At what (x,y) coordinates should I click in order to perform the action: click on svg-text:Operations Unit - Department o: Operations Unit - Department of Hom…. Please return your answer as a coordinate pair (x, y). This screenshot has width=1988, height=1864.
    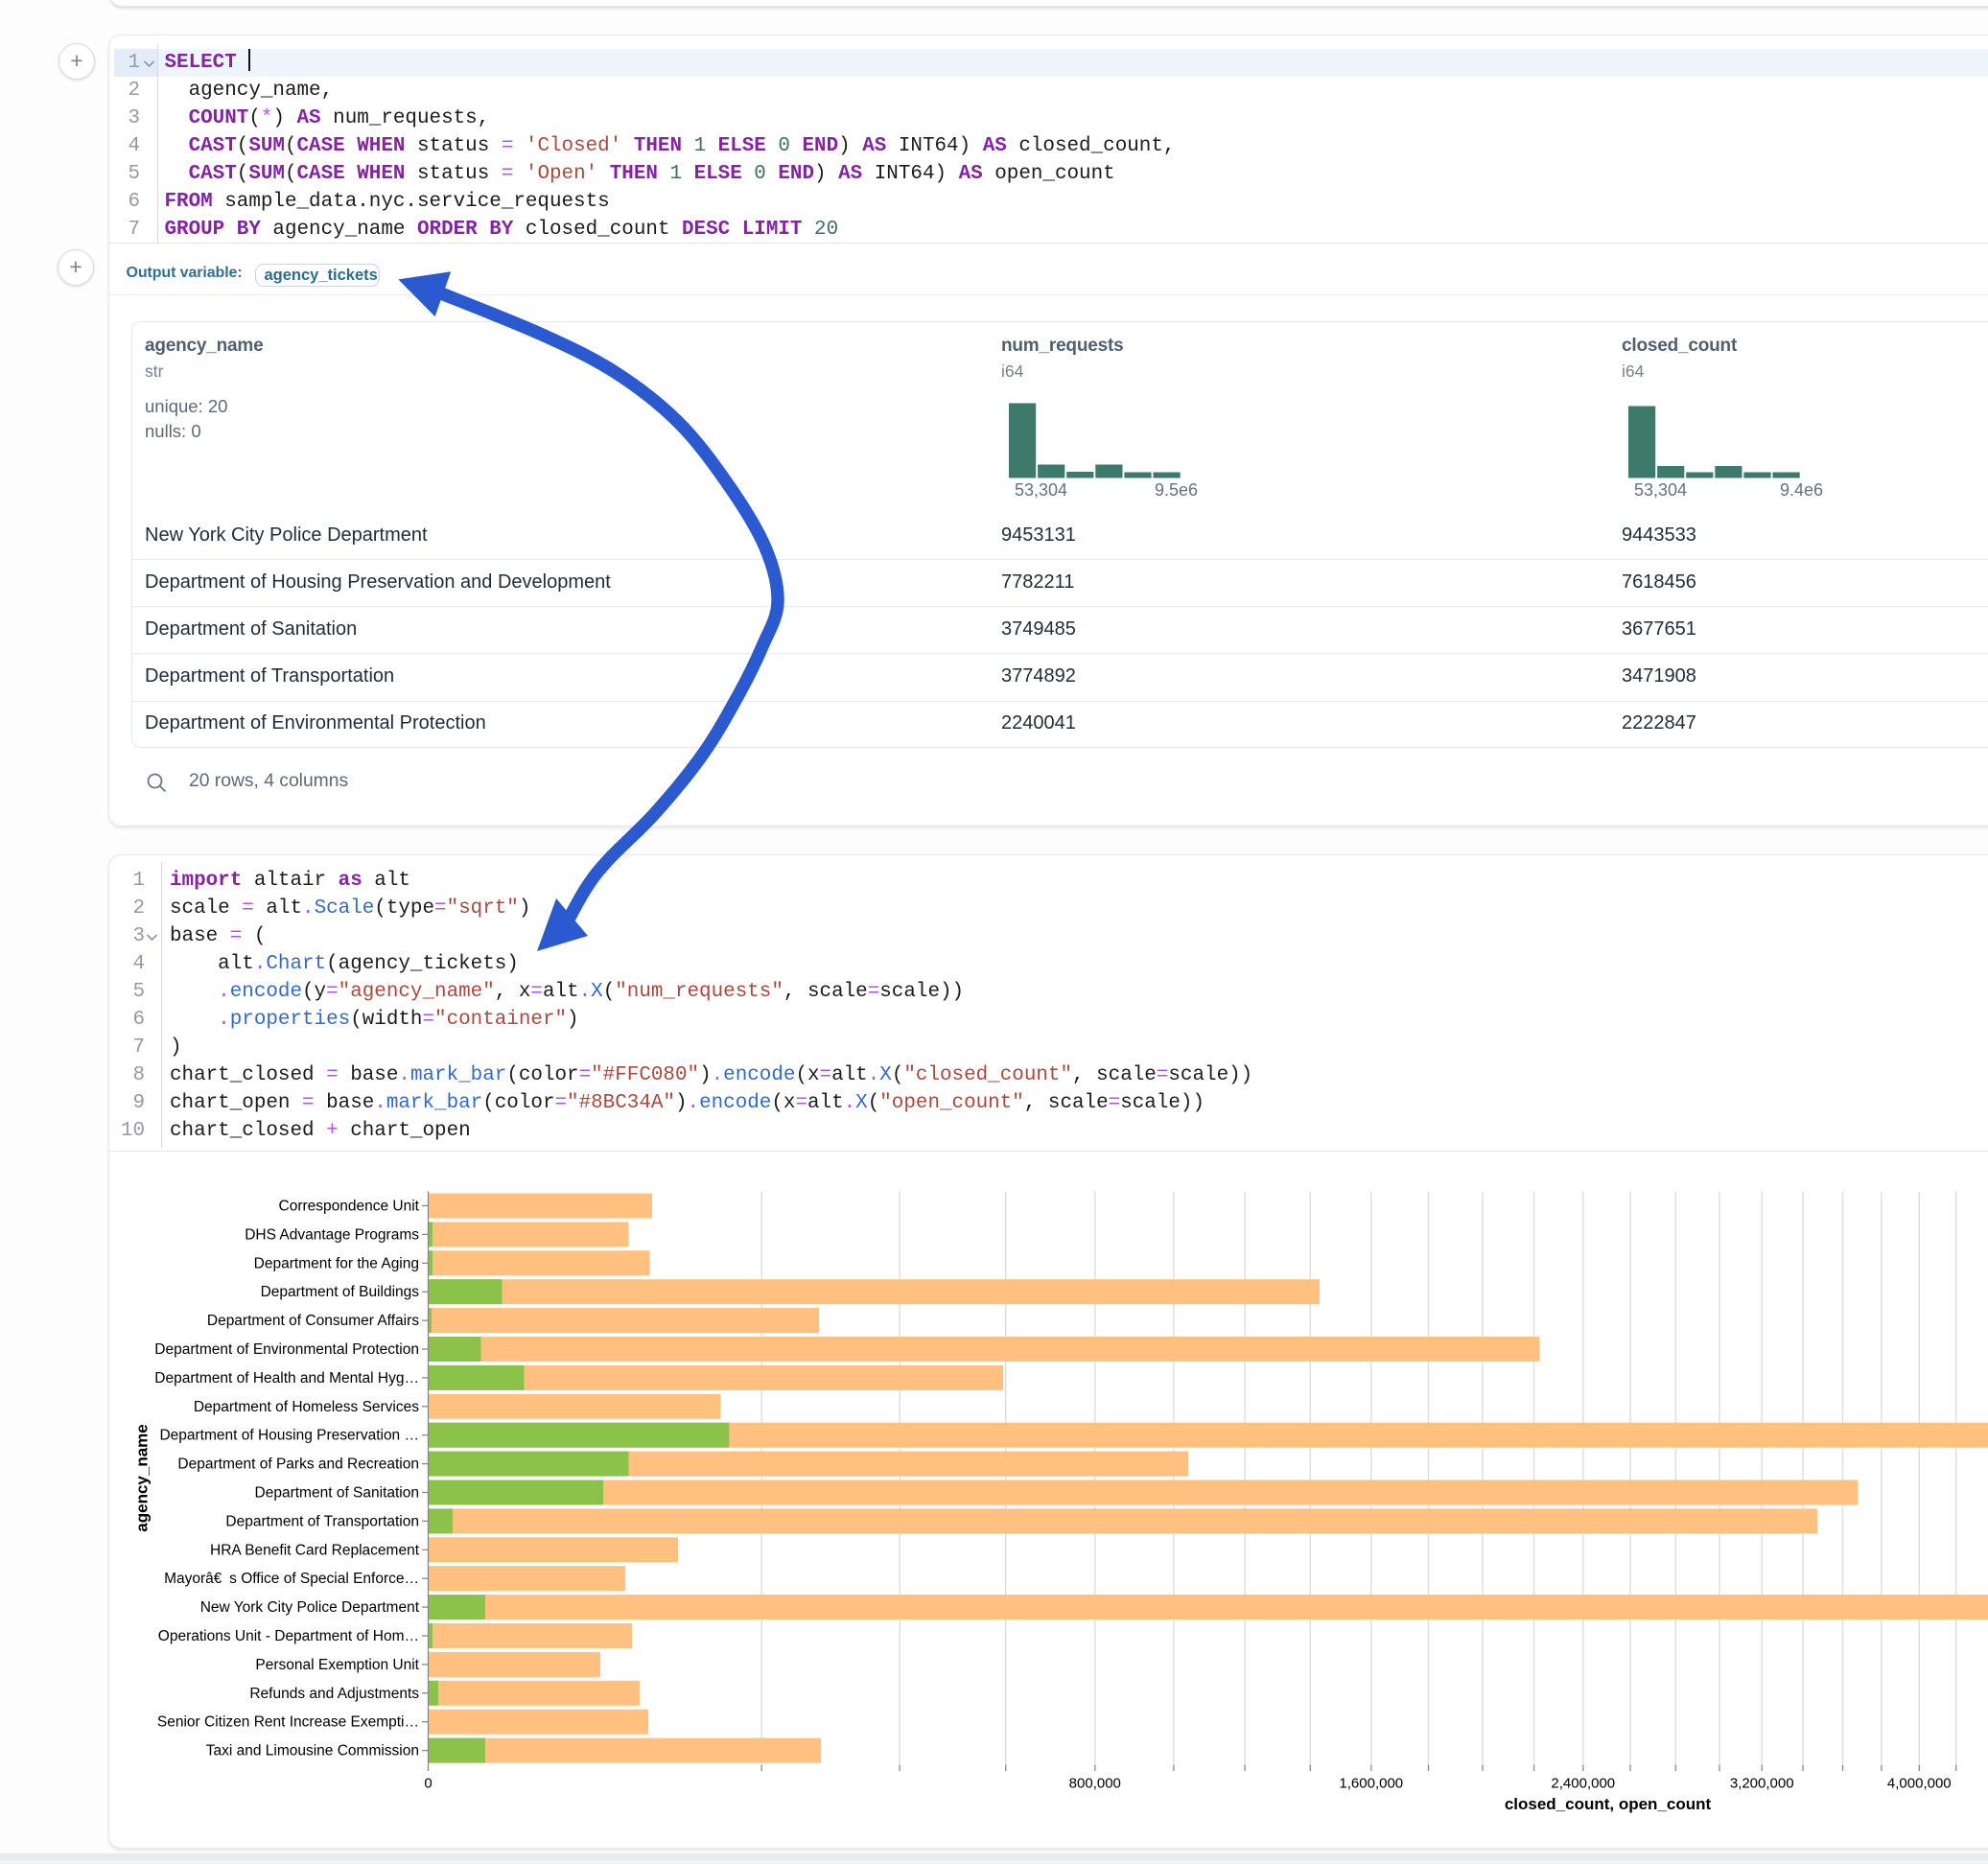
    Looking at the image, I should click on (288, 1636).